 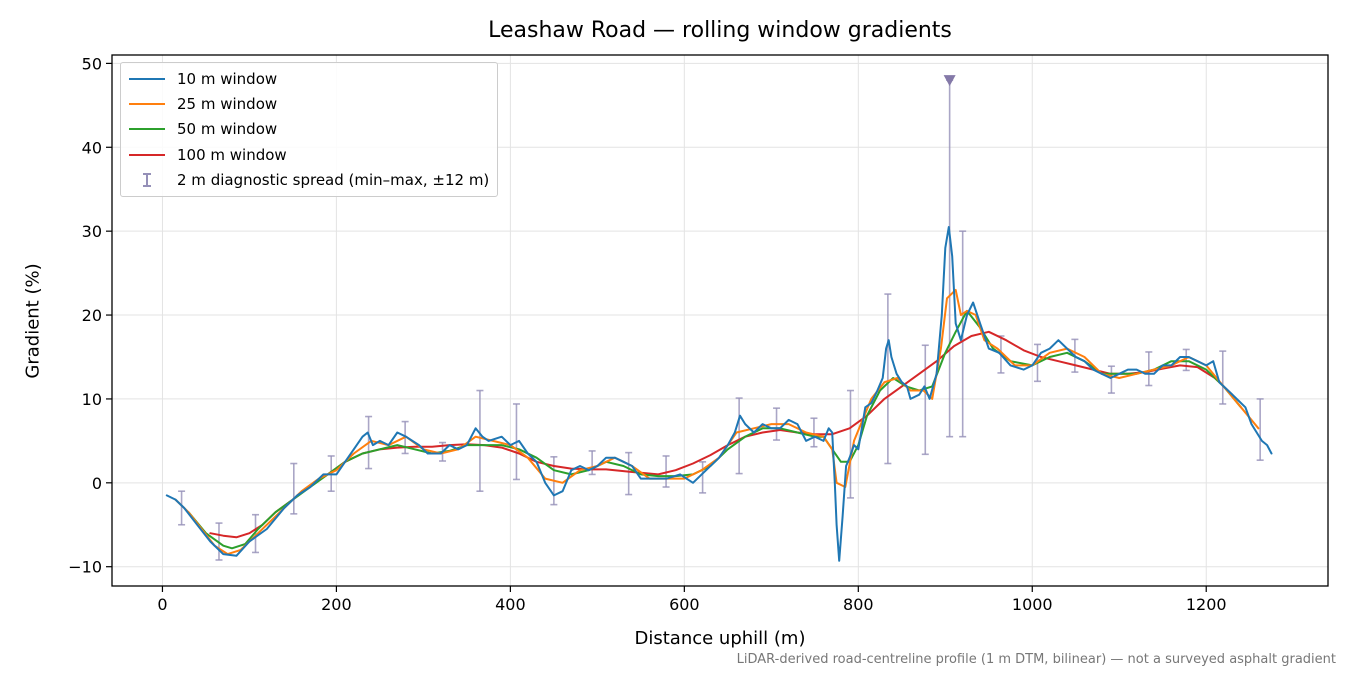 I want to click on x-tick-label: 200, so click(x=336, y=604).